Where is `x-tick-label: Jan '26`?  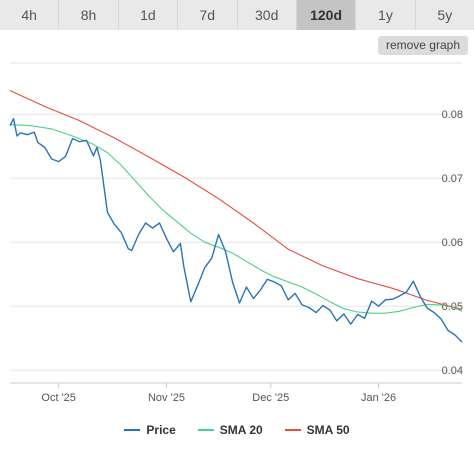
x-tick-label: Jan '26 is located at coordinates (378, 398).